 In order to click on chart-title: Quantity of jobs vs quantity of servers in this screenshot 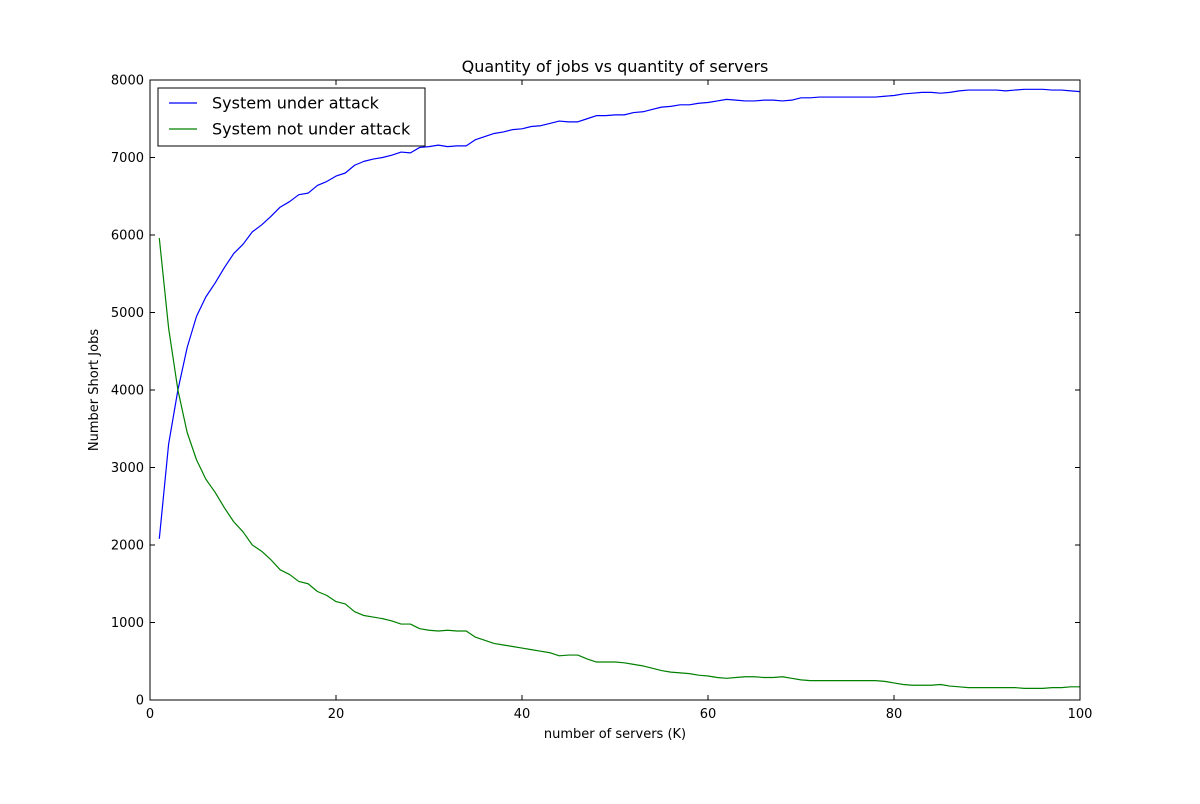, I will do `click(615, 66)`.